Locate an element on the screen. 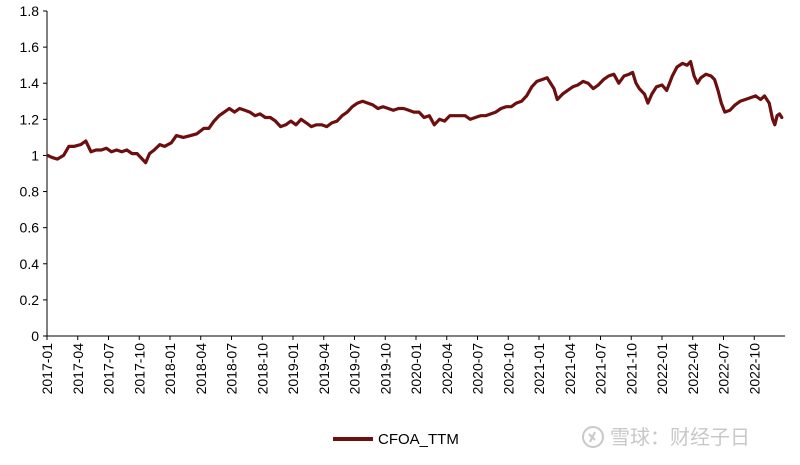 This screenshot has width=800, height=465. x-tick-label: 2018-10 is located at coordinates (262, 369).